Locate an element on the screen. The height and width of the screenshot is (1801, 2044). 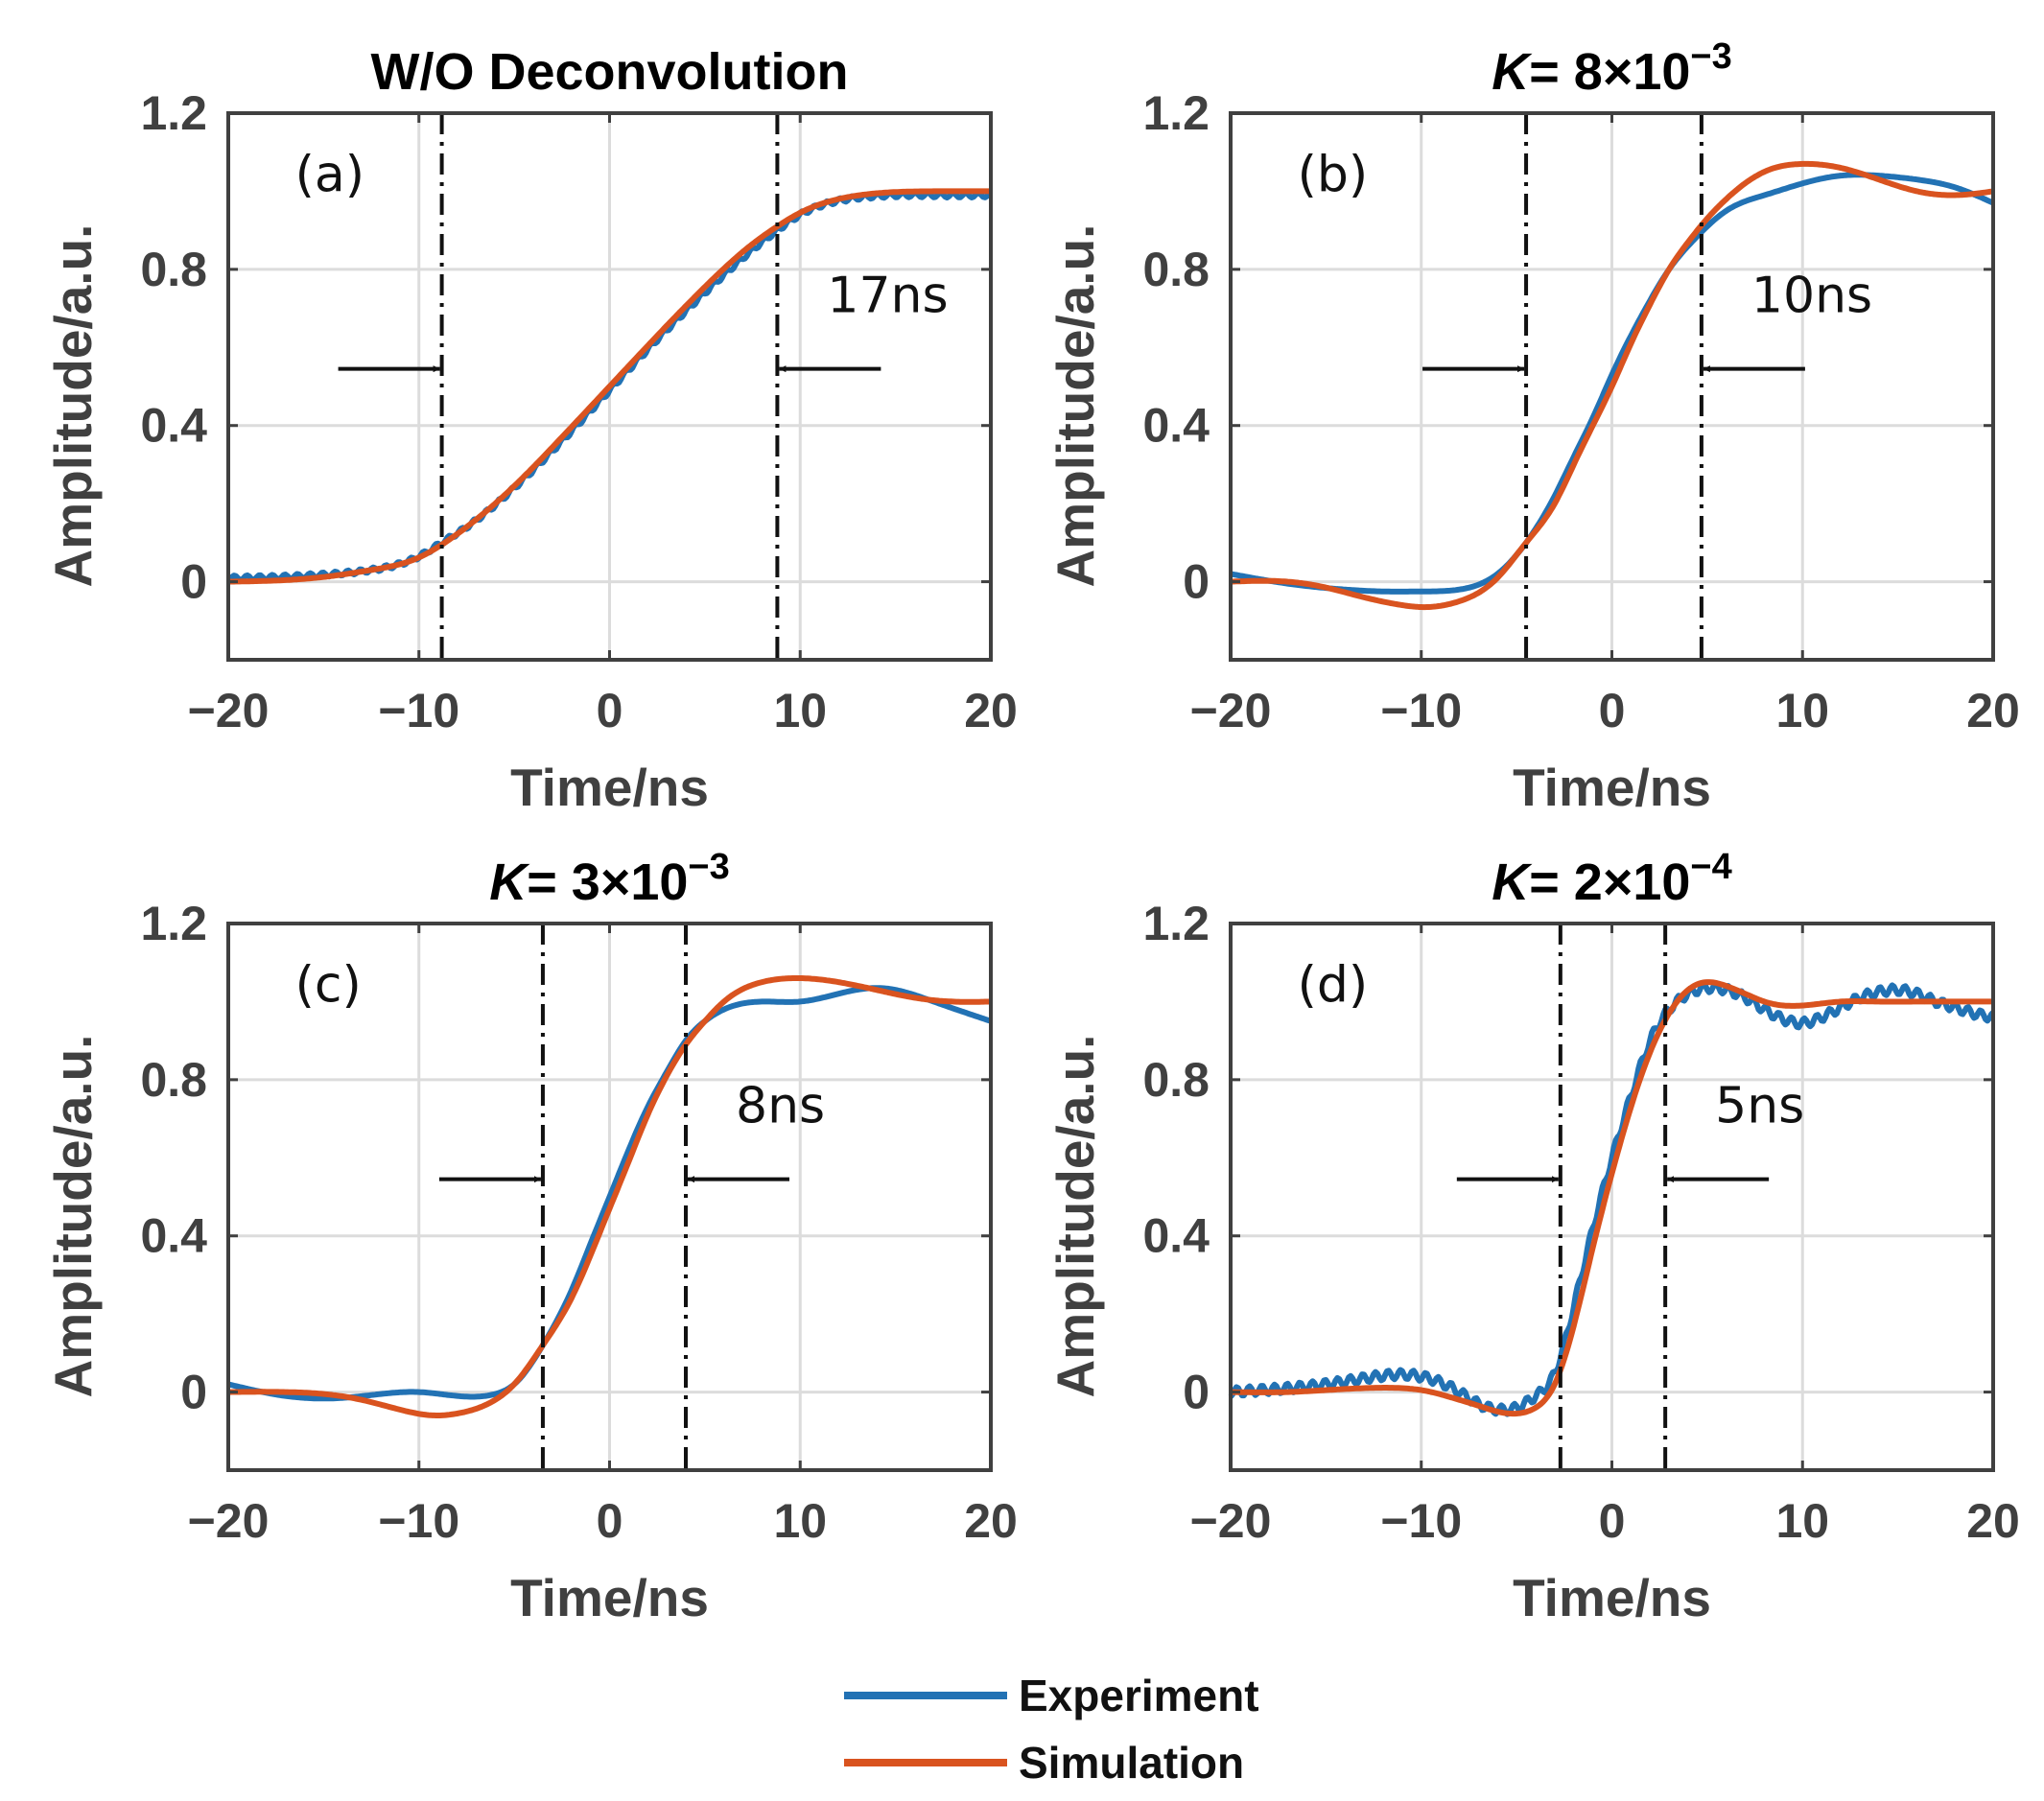
panel-d-xtick-label: −20 is located at coordinates (1231, 1521).